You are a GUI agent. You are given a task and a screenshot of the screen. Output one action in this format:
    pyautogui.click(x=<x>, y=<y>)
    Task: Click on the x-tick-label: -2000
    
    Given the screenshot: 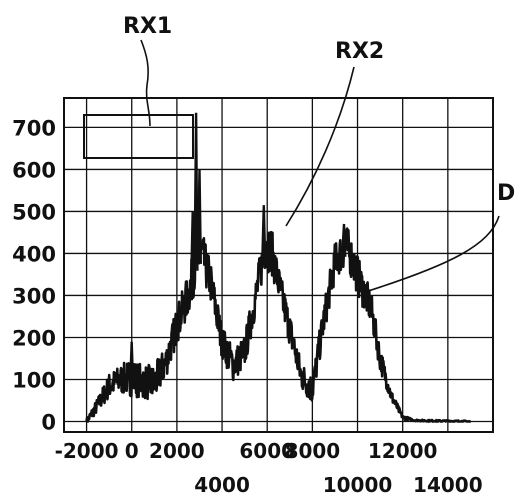 What is the action you would take?
    pyautogui.click(x=87, y=451)
    